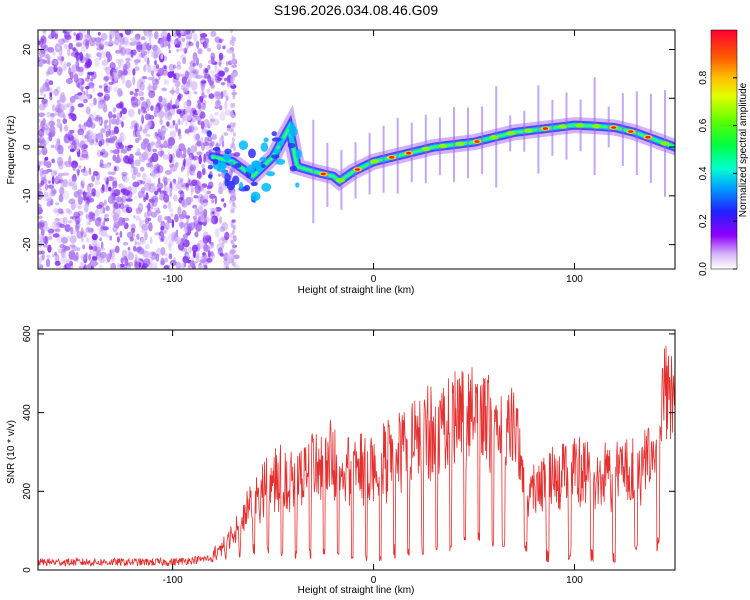 The width and height of the screenshot is (750, 600). I want to click on x-tick-label: -100, so click(173, 580).